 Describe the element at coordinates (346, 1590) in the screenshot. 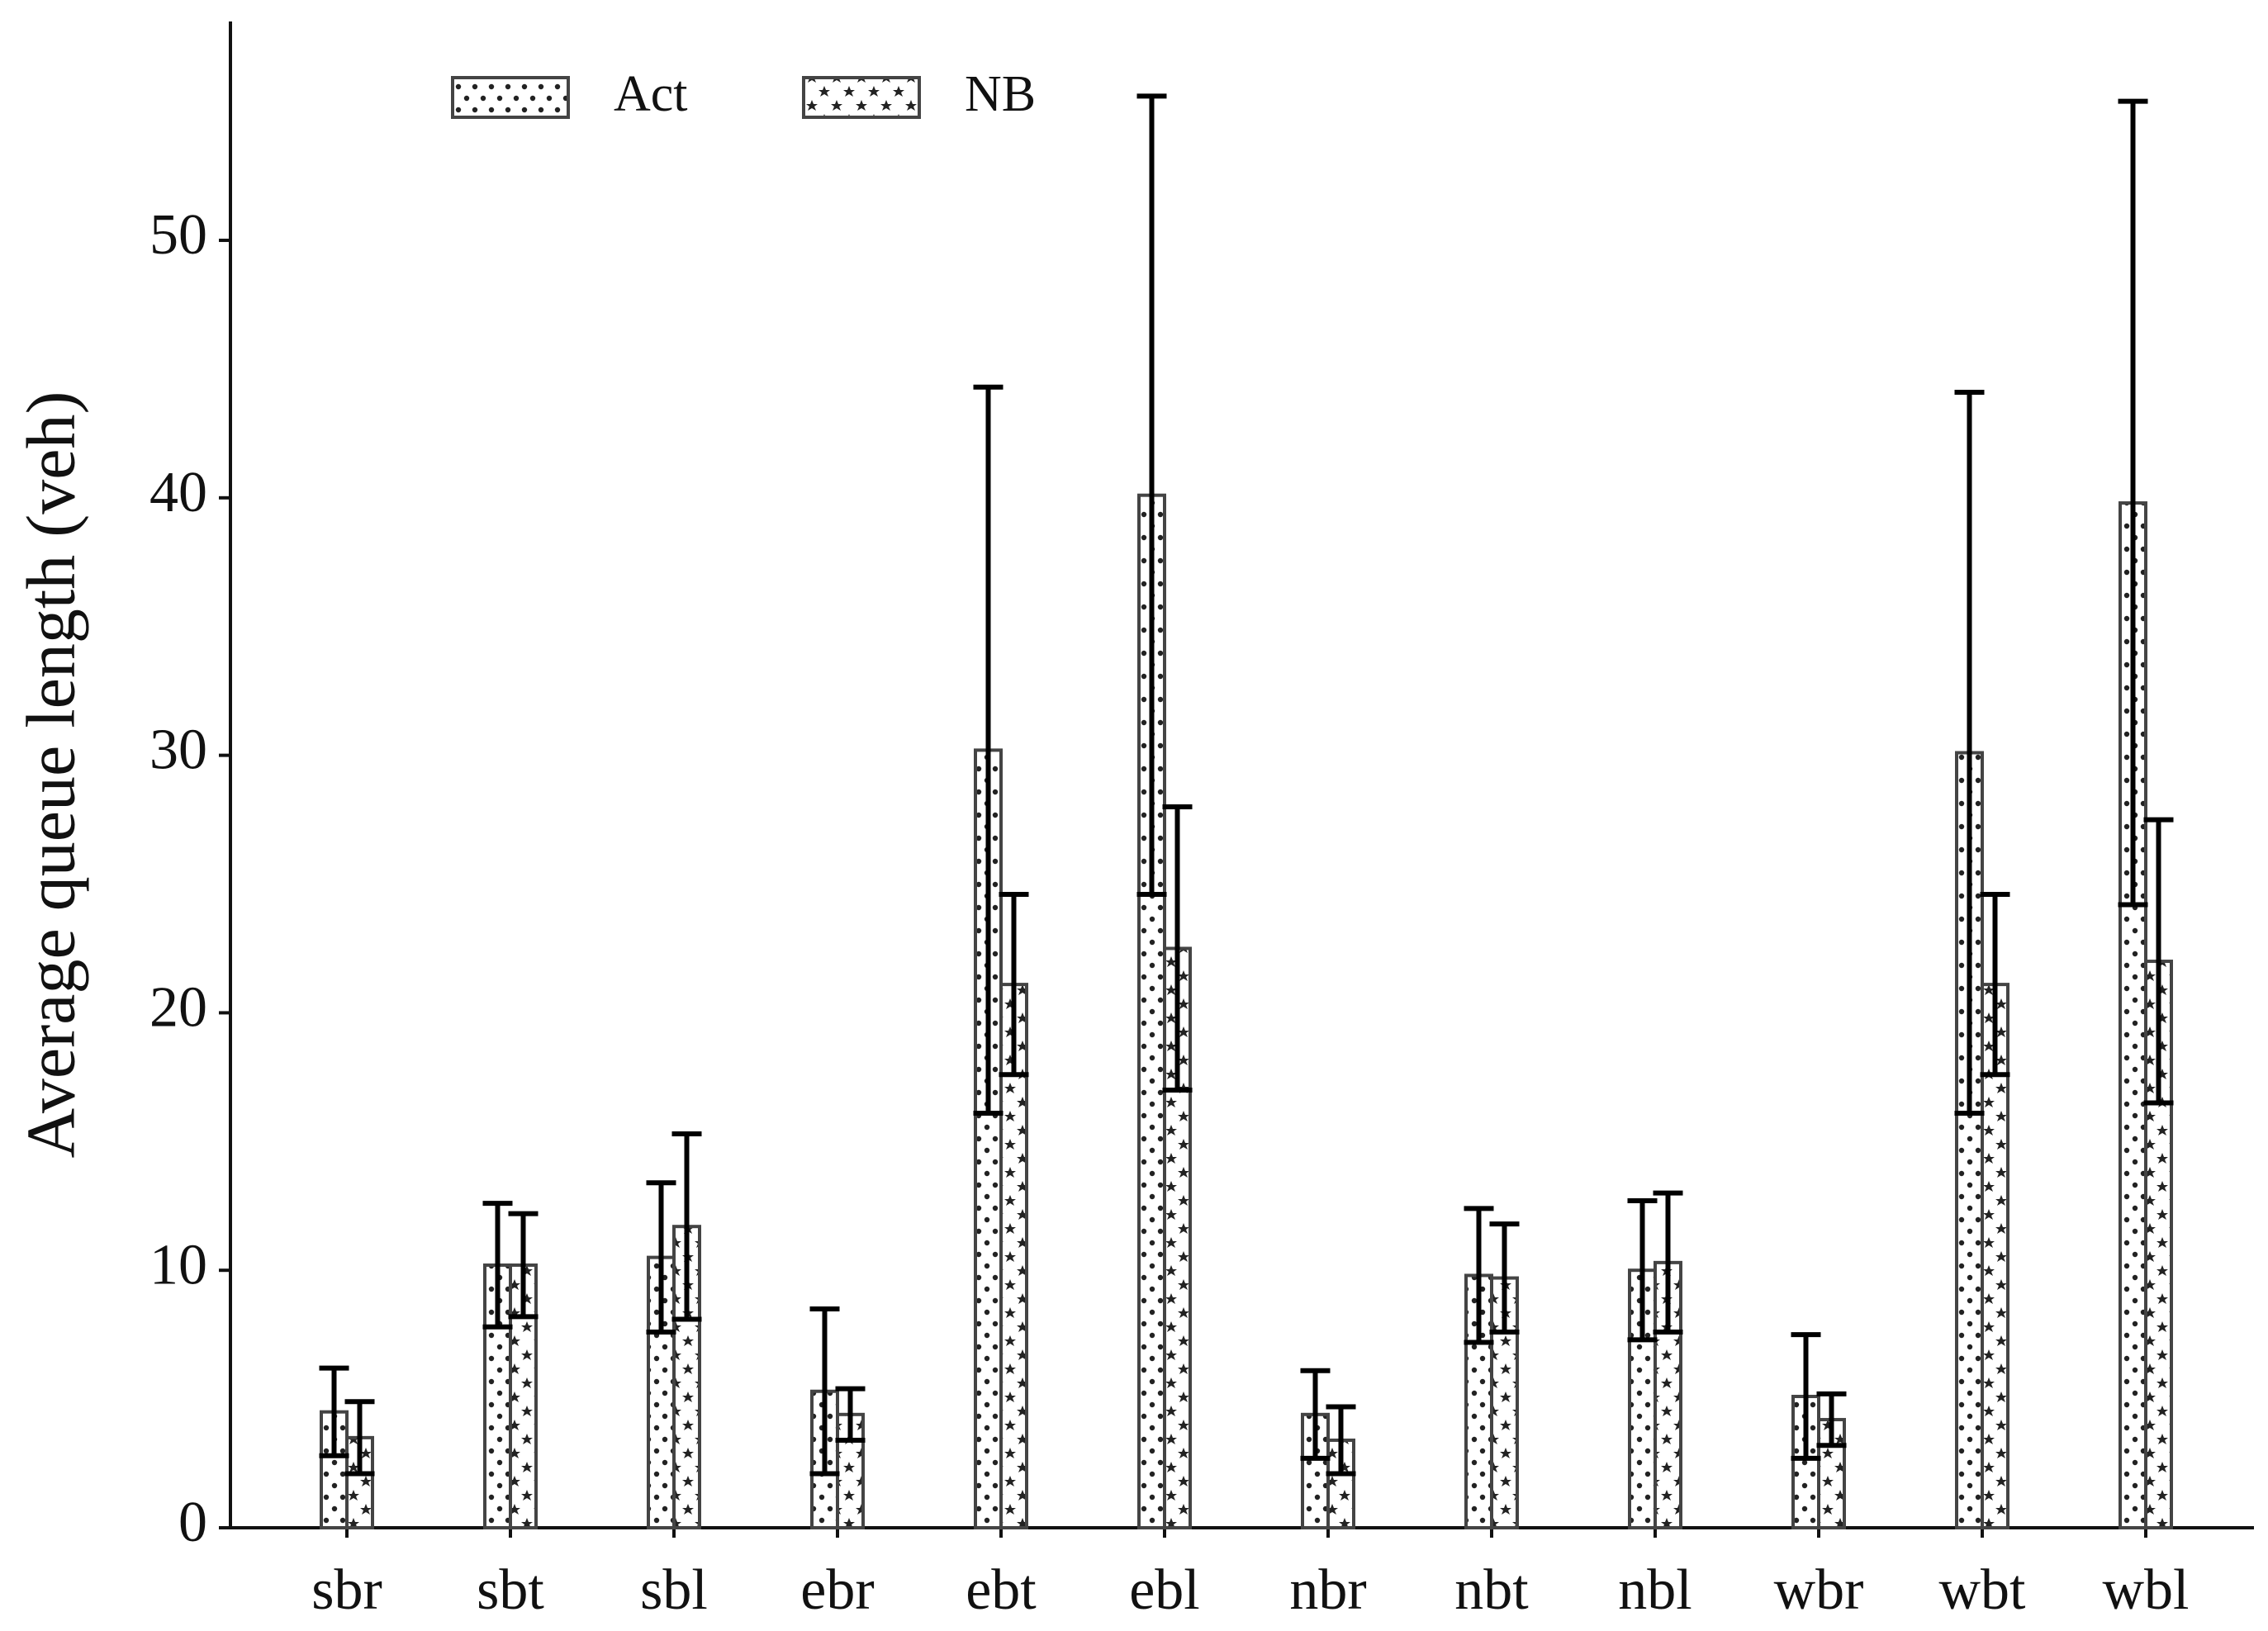

I see `x-tick-label: sbr` at that location.